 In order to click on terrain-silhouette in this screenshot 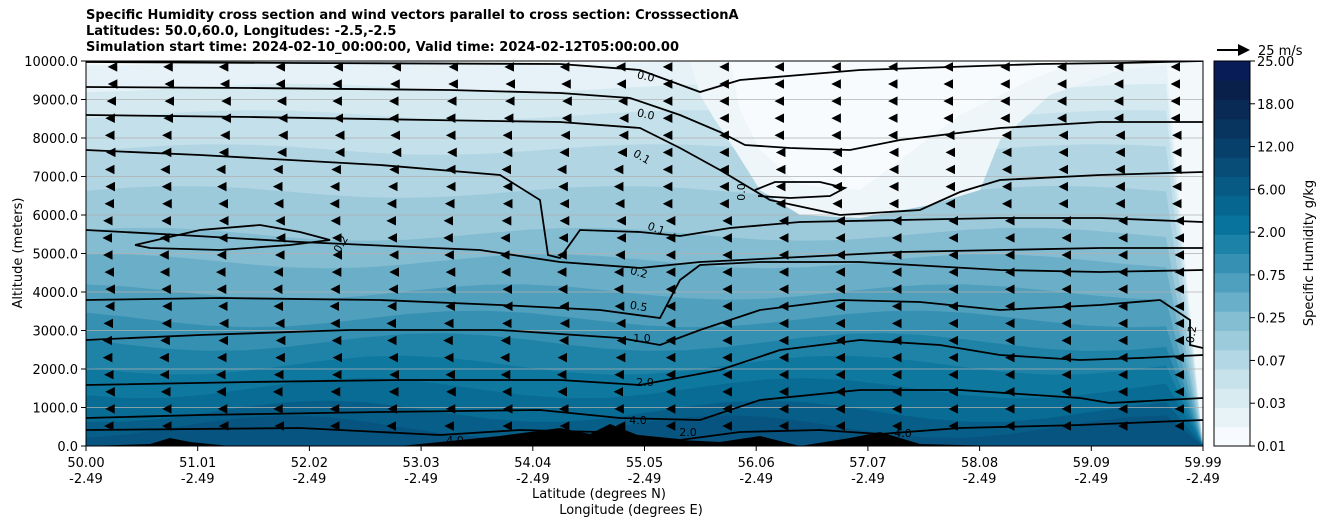, I will do `click(644, 435)`.